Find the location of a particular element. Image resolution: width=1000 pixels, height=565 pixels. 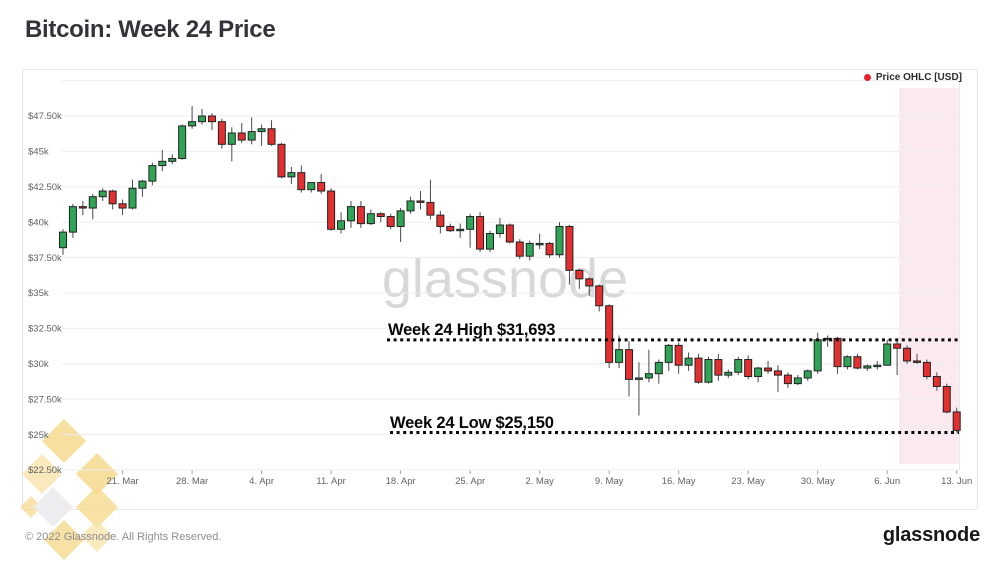

glassnode-wordmark: glassnode is located at coordinates (931, 535).